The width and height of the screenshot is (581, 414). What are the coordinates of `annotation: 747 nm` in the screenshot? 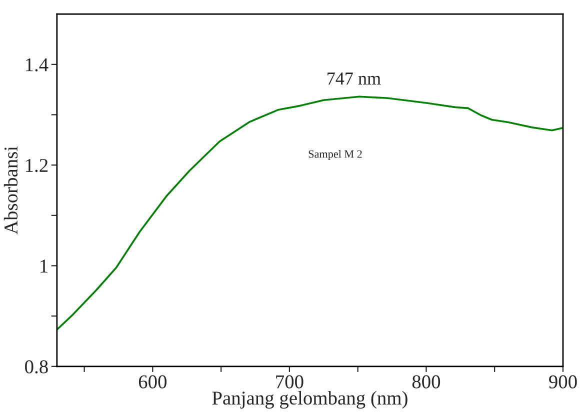 It's located at (354, 78).